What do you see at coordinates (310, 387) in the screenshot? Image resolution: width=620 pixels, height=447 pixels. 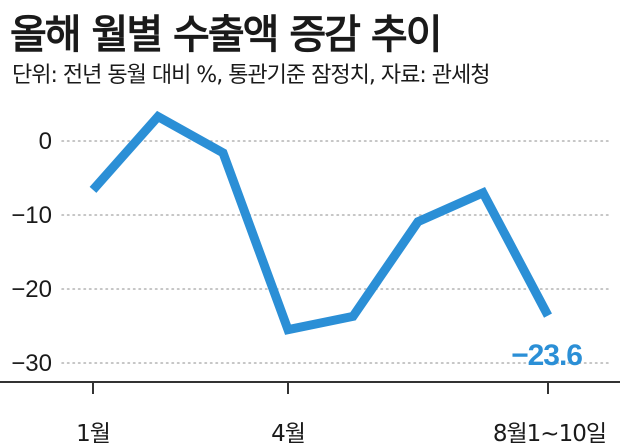 I see `x-axis` at bounding box center [310, 387].